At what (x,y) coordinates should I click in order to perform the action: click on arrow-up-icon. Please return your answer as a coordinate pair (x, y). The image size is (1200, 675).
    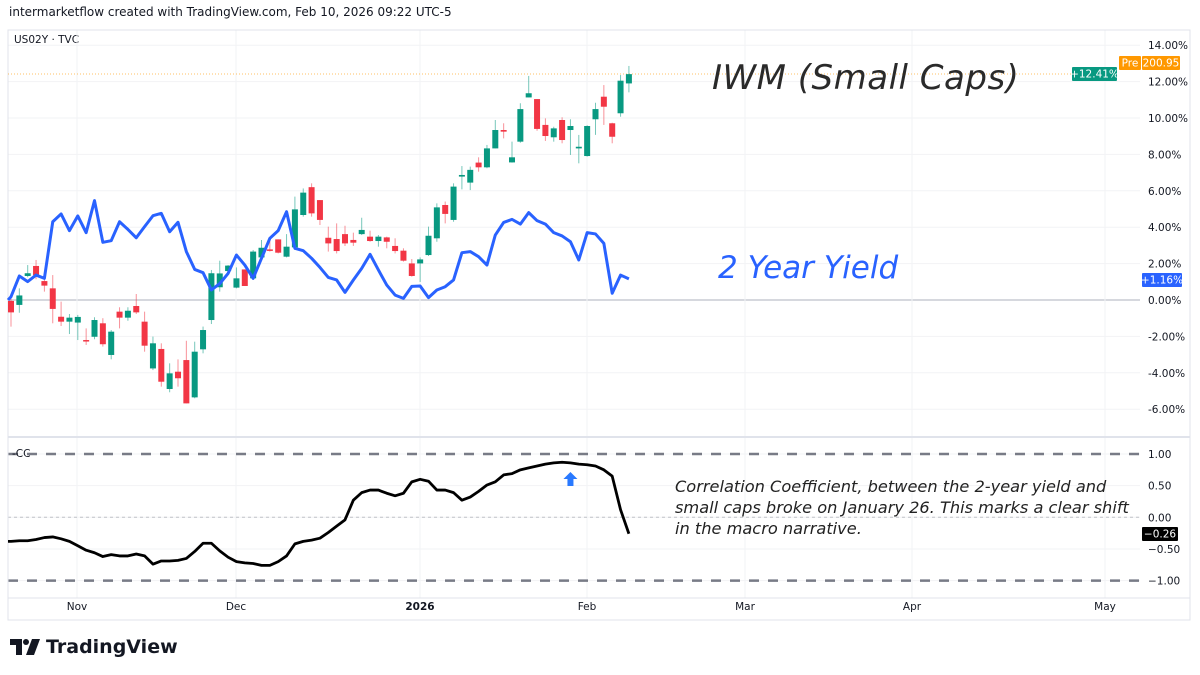
    Looking at the image, I should click on (570, 479).